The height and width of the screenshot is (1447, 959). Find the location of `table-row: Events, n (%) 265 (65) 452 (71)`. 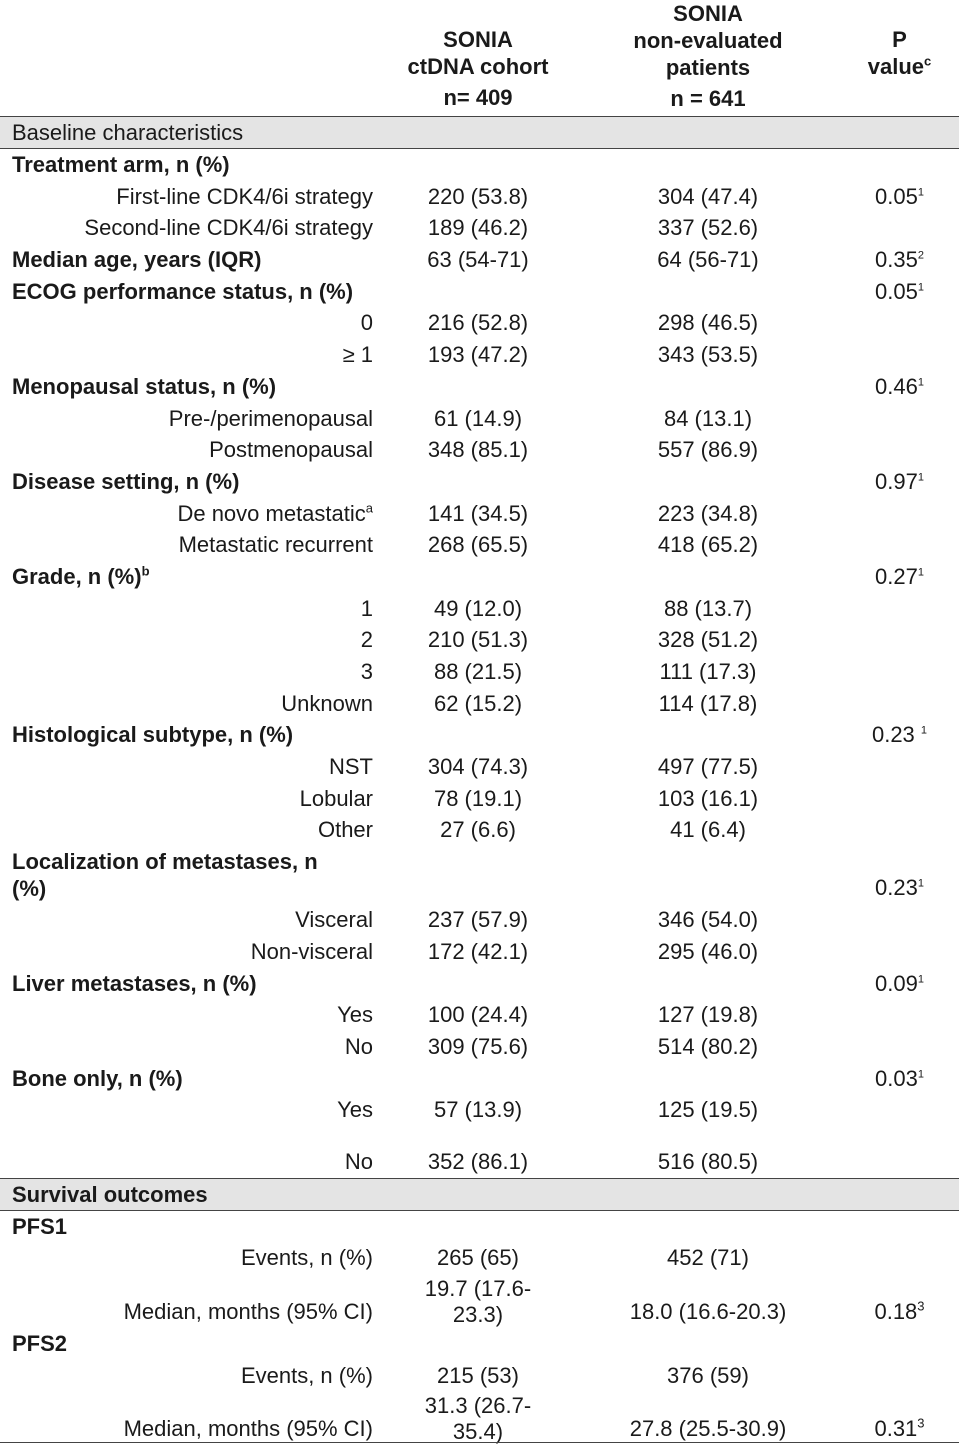

table-row: Events, n (%) 265 (65) 452 (71) is located at coordinates (479, 1258).